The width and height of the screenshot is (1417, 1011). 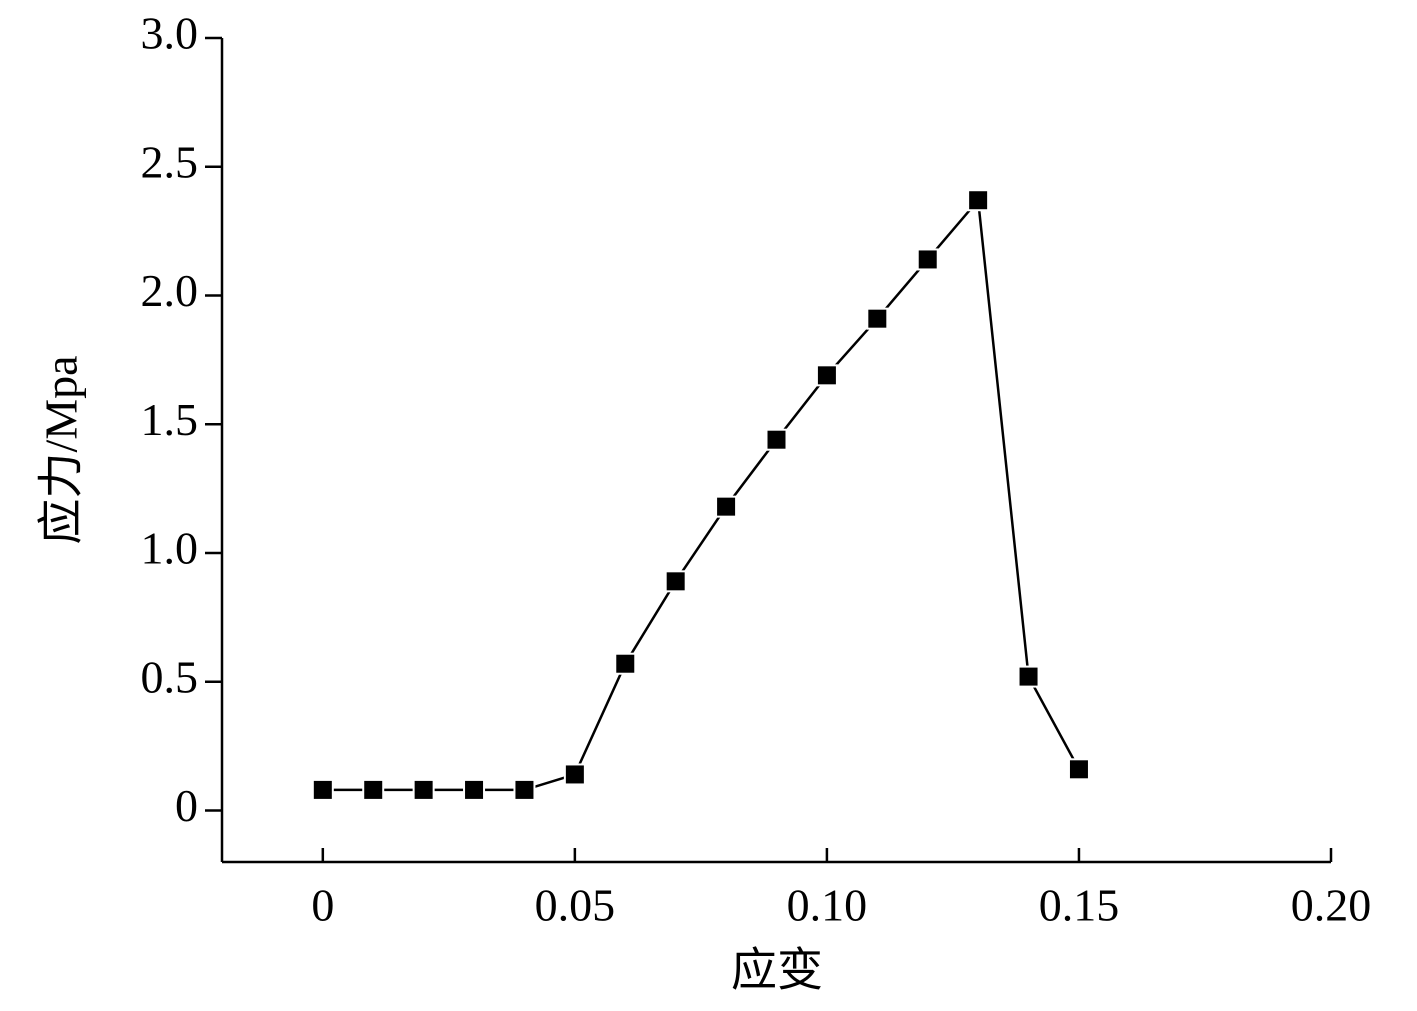 I want to click on y-tick-label: 3.0, so click(x=170, y=33).